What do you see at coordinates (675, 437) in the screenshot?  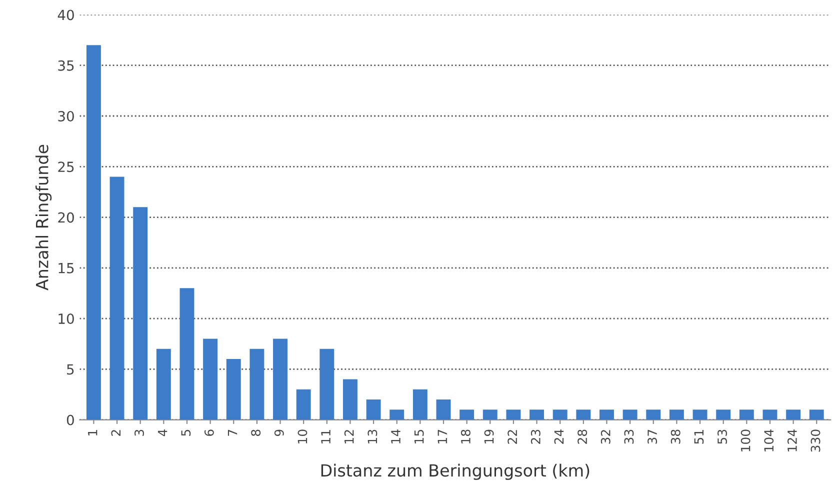 I see `x-tick-label: 38` at bounding box center [675, 437].